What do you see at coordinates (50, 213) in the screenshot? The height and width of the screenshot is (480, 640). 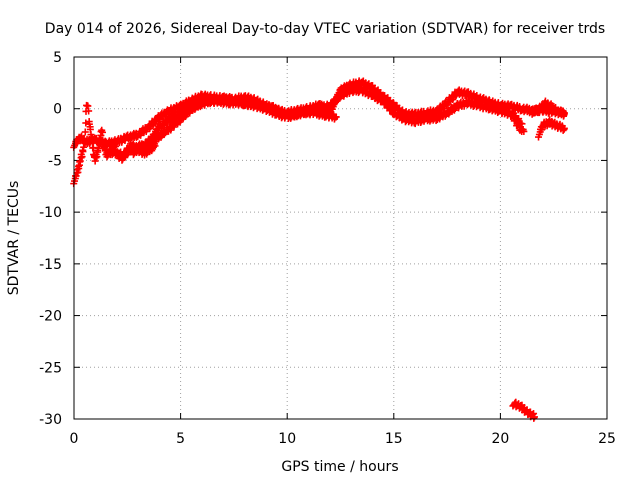 I see `y-tick-label: -10` at bounding box center [50, 213].